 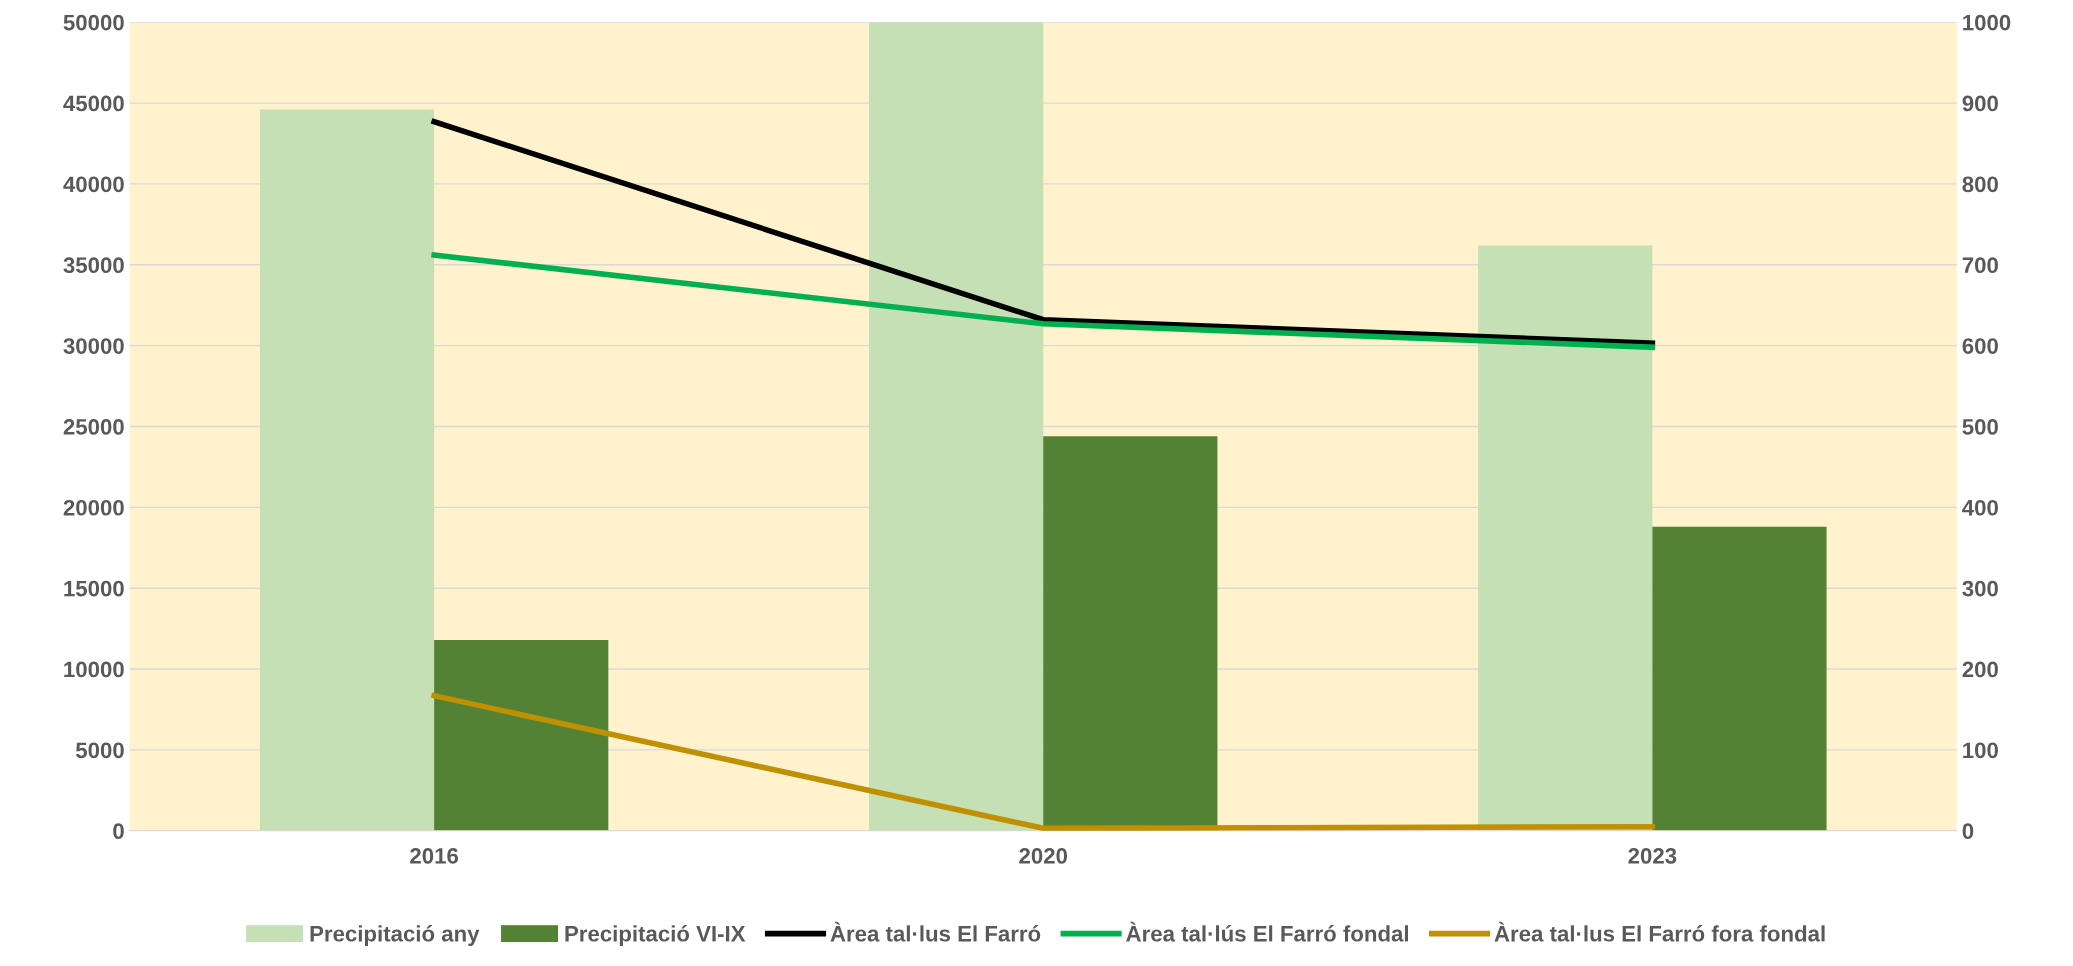 What do you see at coordinates (1980, 265) in the screenshot?
I see `y2-tick-label: 700` at bounding box center [1980, 265].